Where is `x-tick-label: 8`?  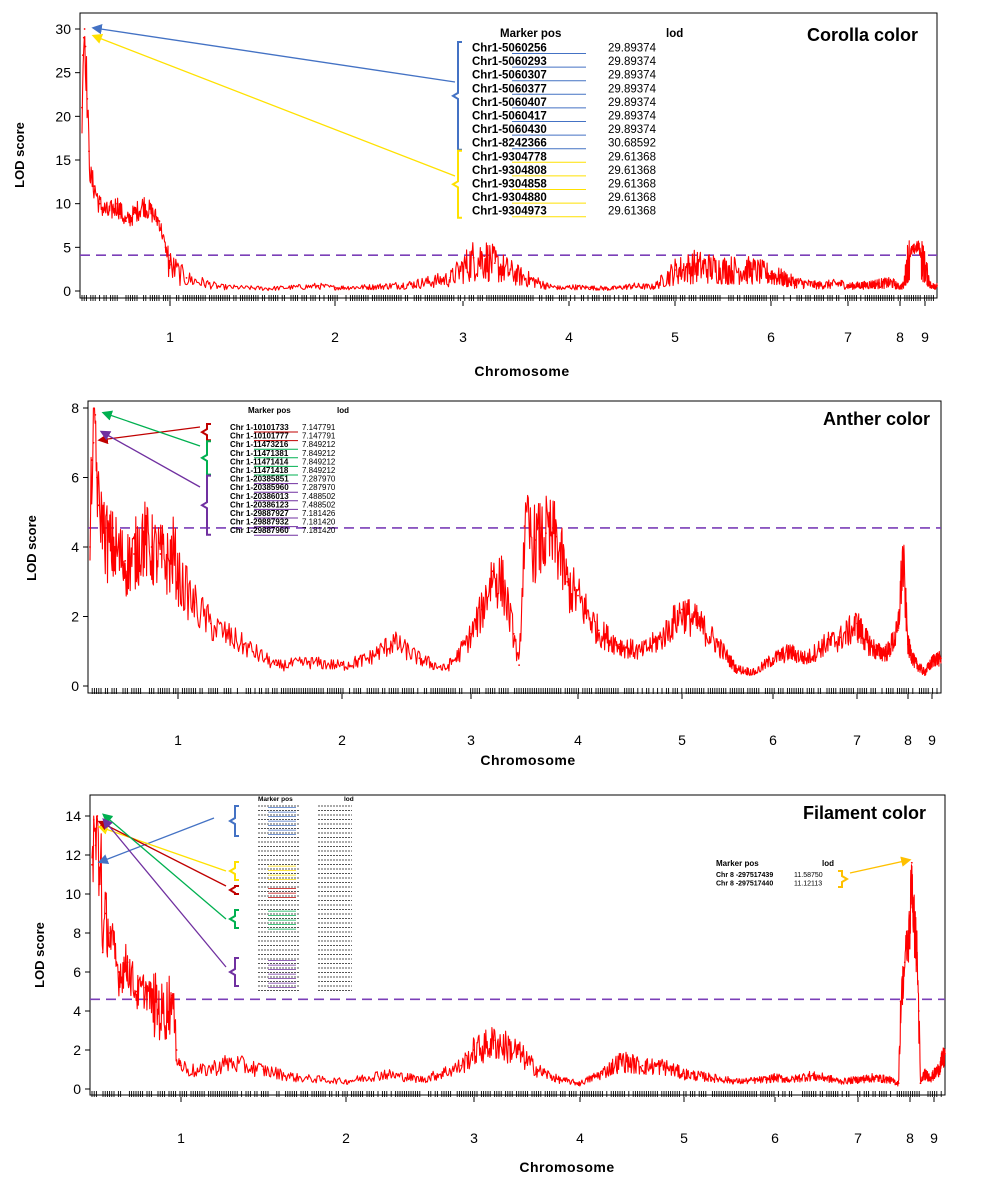
x-tick-label: 8 is located at coordinates (908, 740).